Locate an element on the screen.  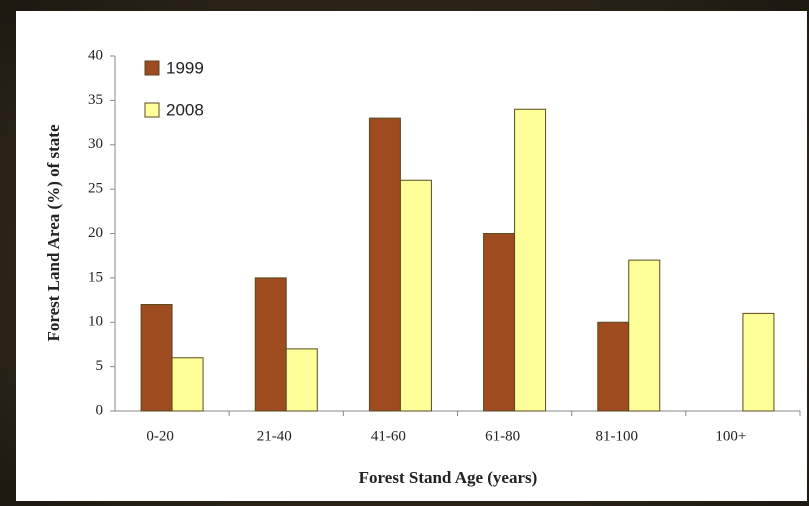
y-tick-label: 25 is located at coordinates (95, 189).